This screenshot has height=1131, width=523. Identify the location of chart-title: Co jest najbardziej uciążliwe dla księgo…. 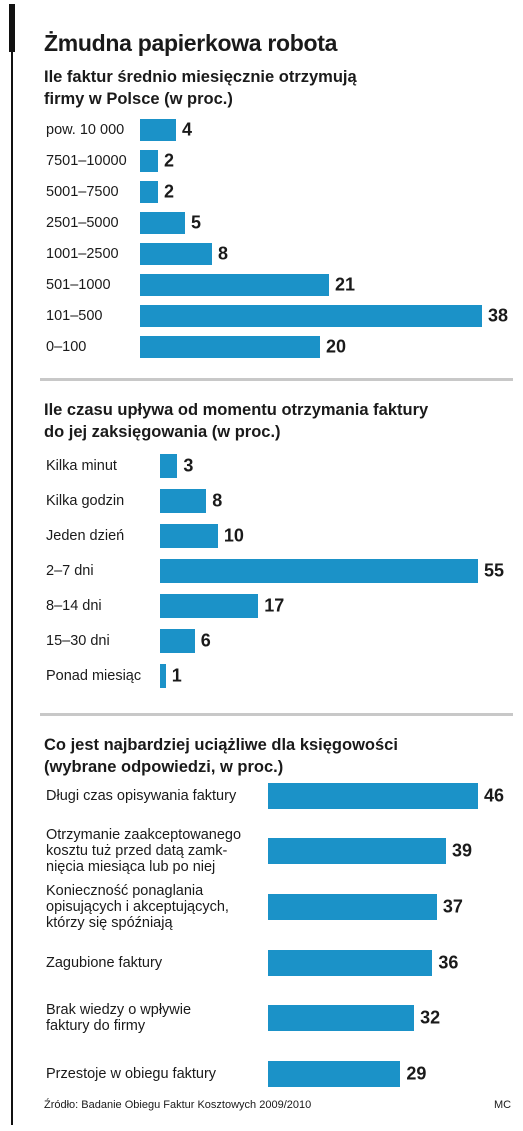
(221, 756).